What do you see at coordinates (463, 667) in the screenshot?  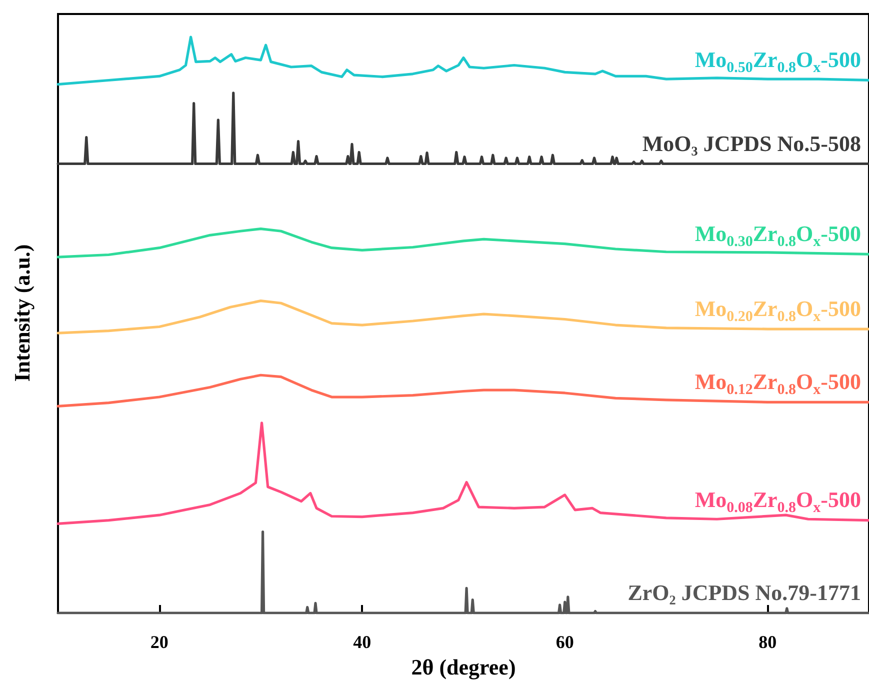 I see `x-axis-title: 2θ (degree)` at bounding box center [463, 667].